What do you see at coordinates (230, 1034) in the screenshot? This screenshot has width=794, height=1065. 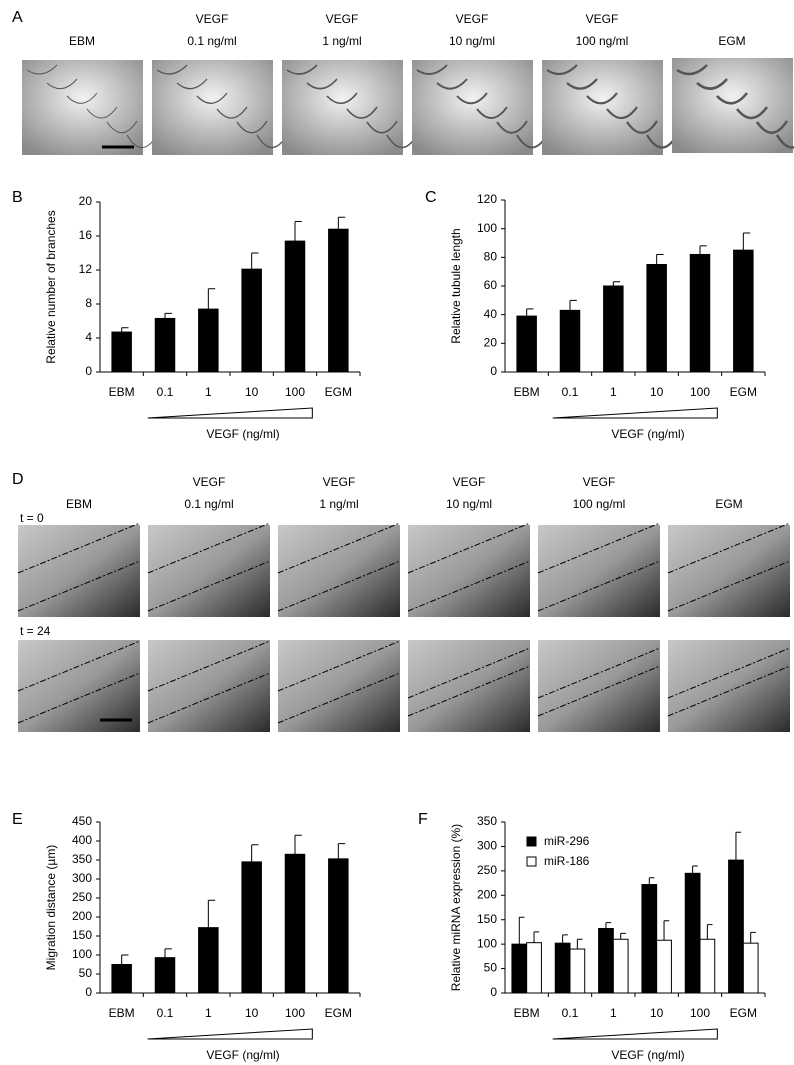 I see `dose-triangle` at bounding box center [230, 1034].